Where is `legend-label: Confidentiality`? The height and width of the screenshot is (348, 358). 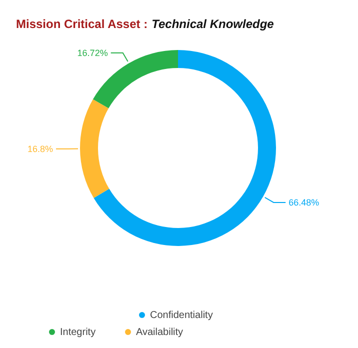 legend-label: Confidentiality is located at coordinates (181, 315).